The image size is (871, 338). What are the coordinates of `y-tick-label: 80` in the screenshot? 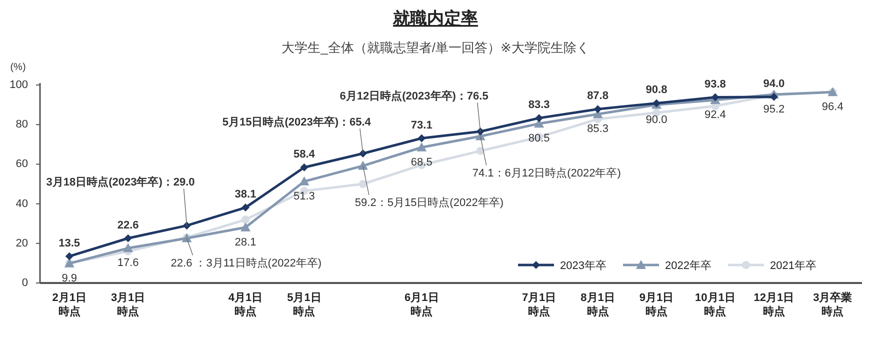 It's located at (22, 124).